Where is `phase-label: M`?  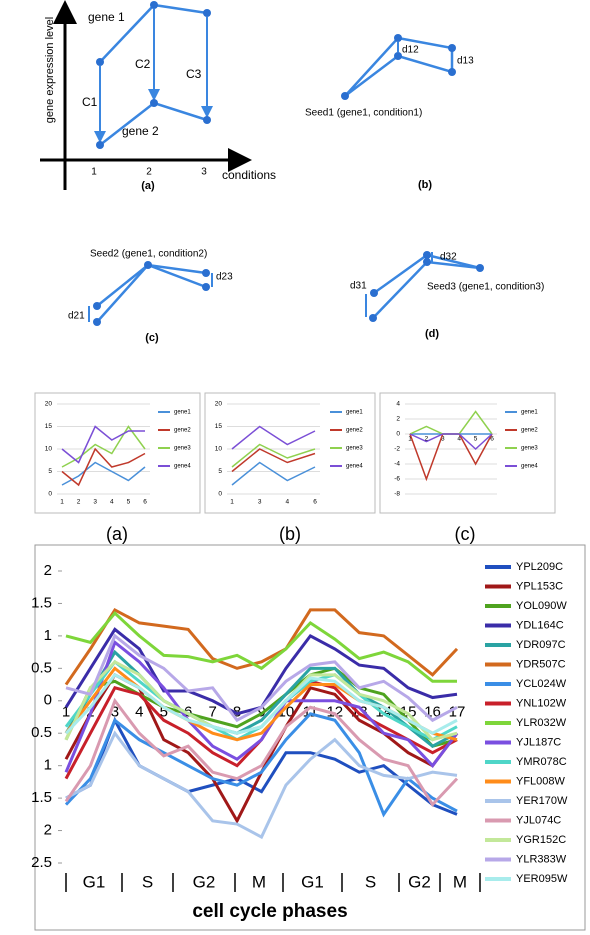
phase-label: M is located at coordinates (460, 881).